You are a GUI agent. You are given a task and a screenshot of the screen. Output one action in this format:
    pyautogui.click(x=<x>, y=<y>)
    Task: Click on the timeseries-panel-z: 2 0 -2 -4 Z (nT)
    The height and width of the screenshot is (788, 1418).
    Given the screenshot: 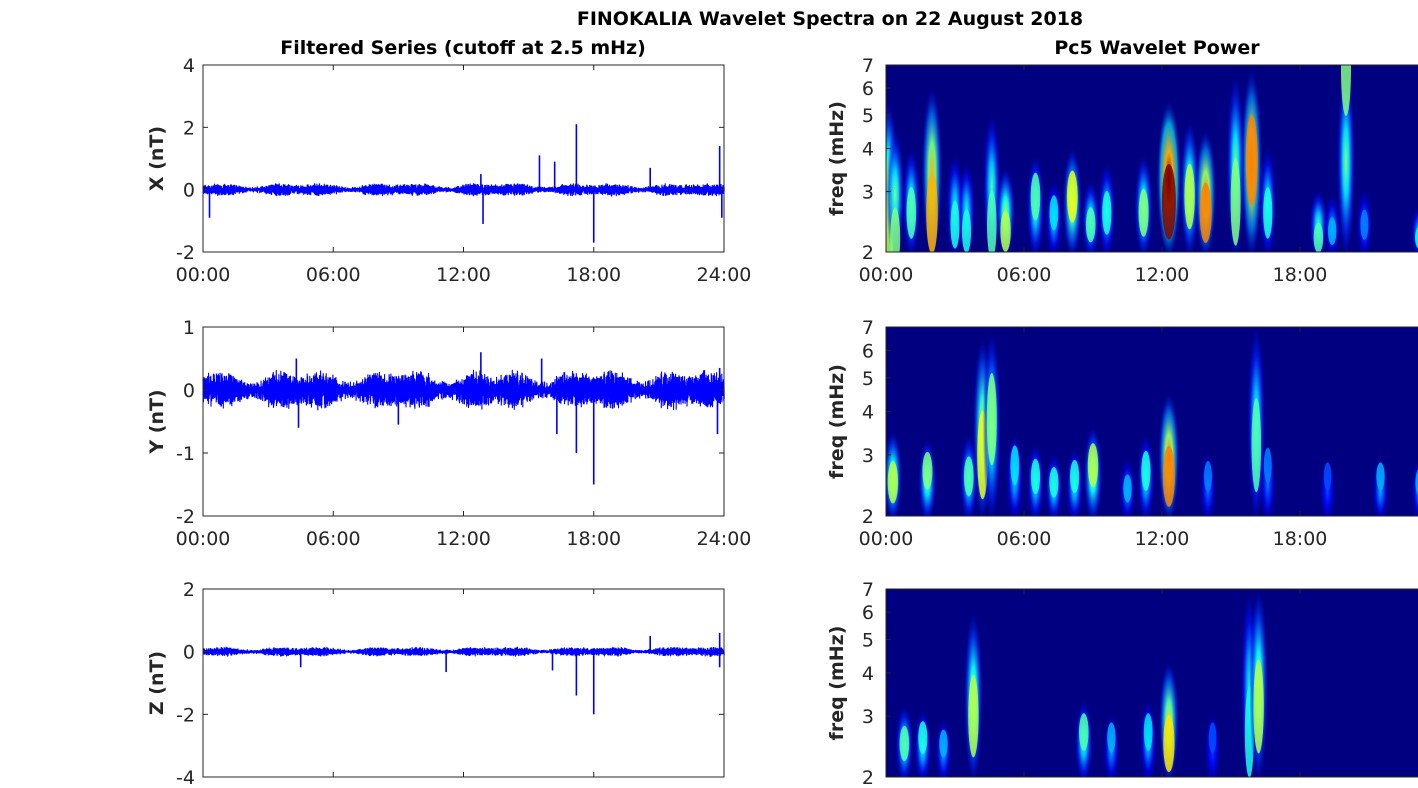 What is the action you would take?
    pyautogui.click(x=435, y=683)
    